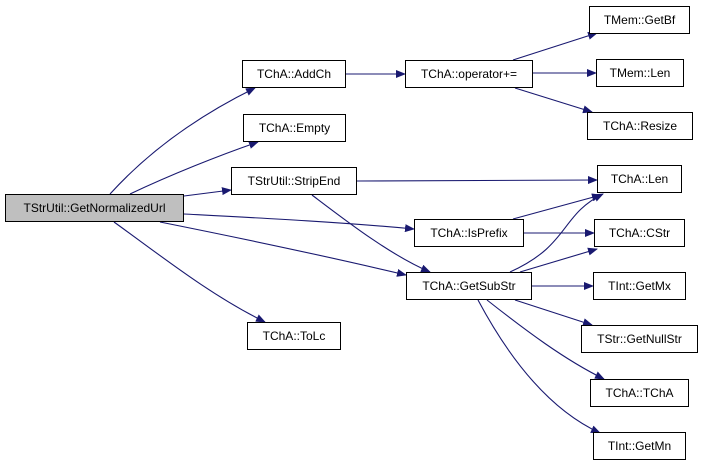 The height and width of the screenshot is (467, 704). I want to click on node-resize: TChA::Resize, so click(640, 126).